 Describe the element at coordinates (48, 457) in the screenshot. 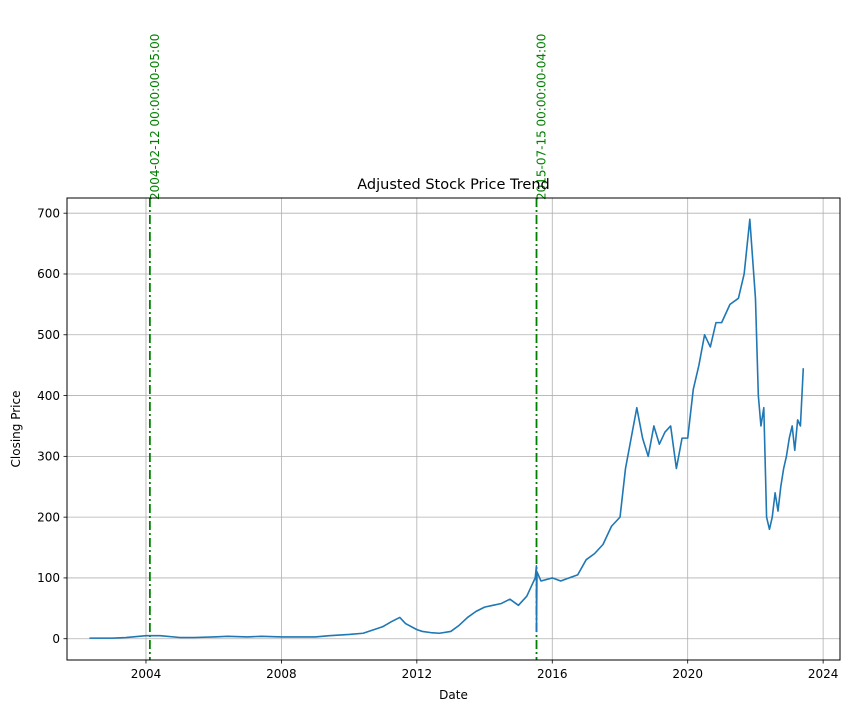

I see `y-tick-label: 300` at that location.